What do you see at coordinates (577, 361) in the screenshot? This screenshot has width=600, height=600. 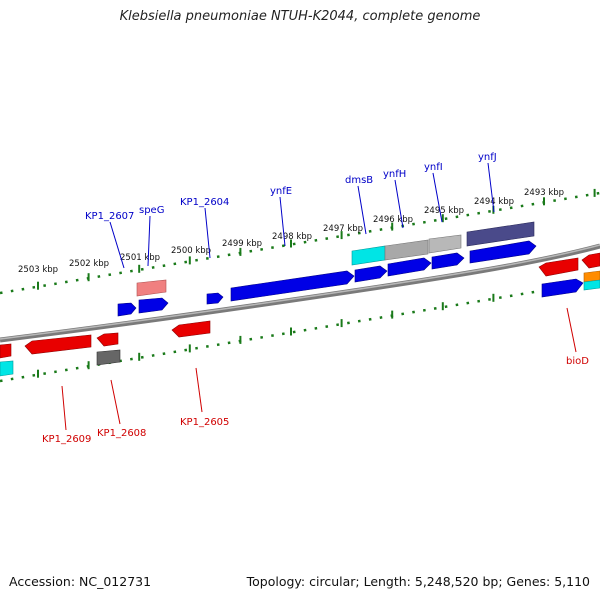 I see `gene-label-reverse: bioD` at bounding box center [577, 361].